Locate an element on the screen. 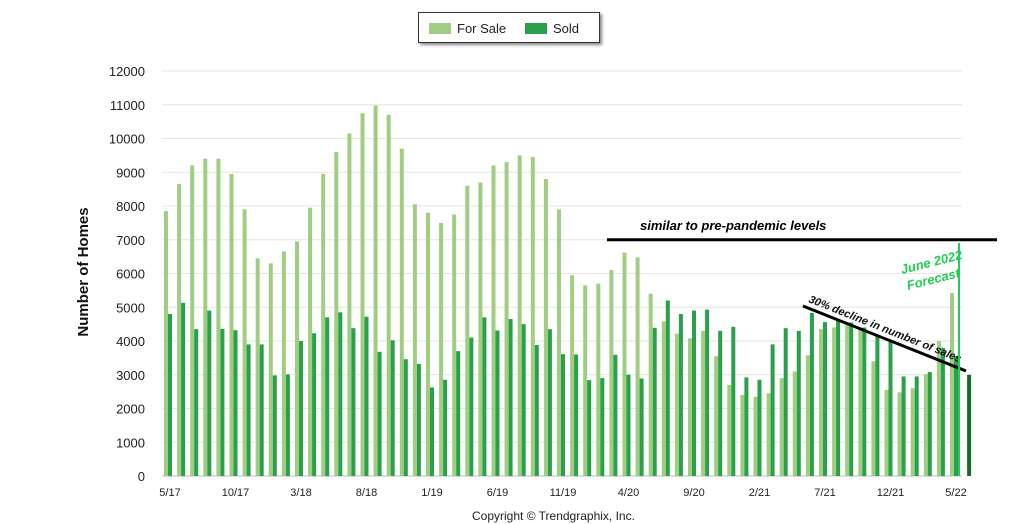 The image size is (1014, 524). legend-label-sold: Sold is located at coordinates (566, 28).